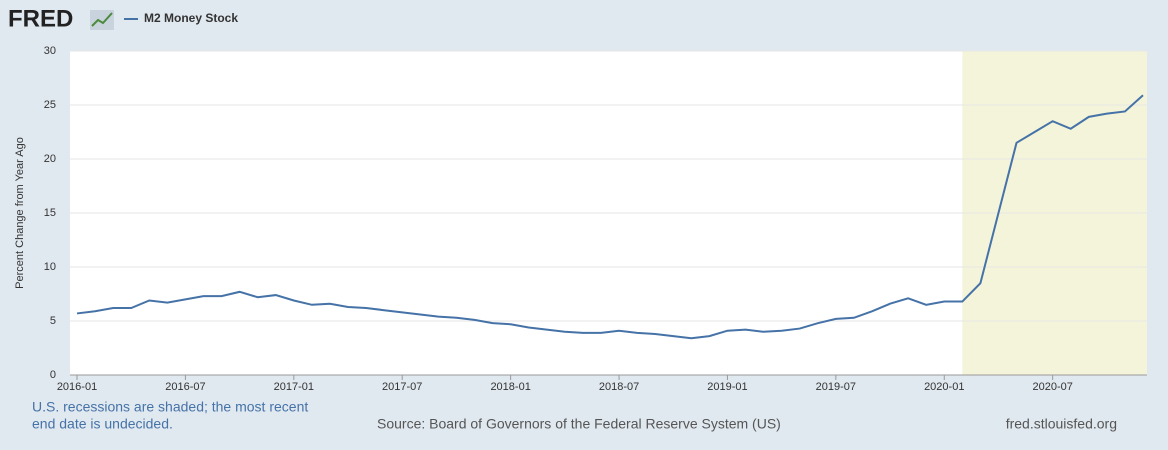 This screenshot has width=1168, height=450. What do you see at coordinates (50, 159) in the screenshot?
I see `y-tick-label: 20` at bounding box center [50, 159].